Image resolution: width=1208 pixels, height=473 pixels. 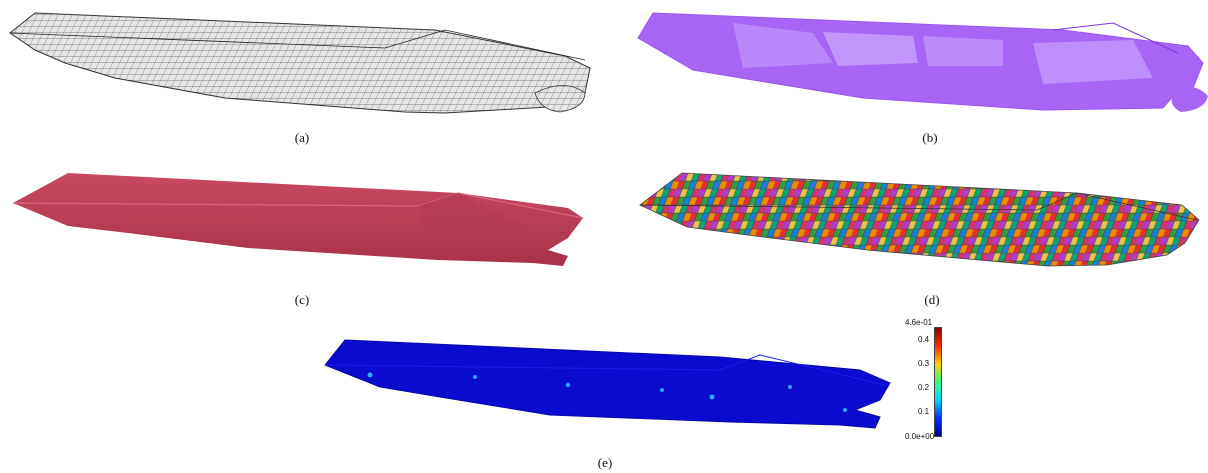 What do you see at coordinates (922, 62) in the screenshot?
I see `translucent-hull-graphic` at bounding box center [922, 62].